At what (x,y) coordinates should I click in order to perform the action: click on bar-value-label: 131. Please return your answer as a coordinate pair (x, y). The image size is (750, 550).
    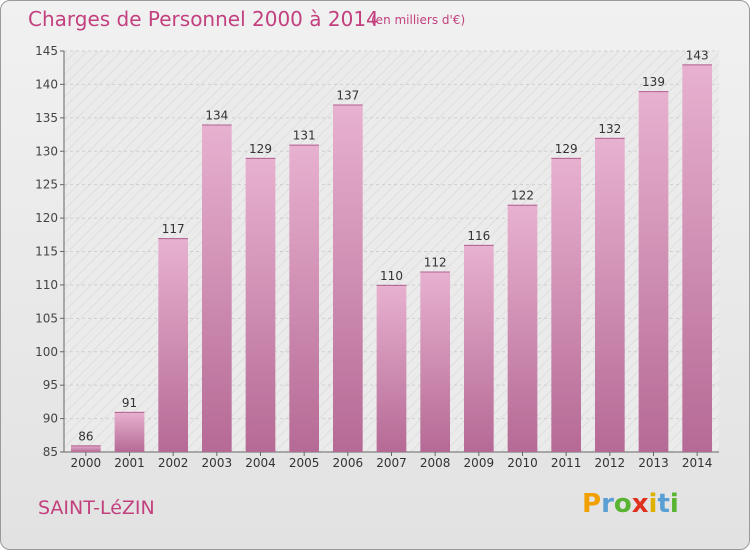
    Looking at the image, I should click on (304, 136).